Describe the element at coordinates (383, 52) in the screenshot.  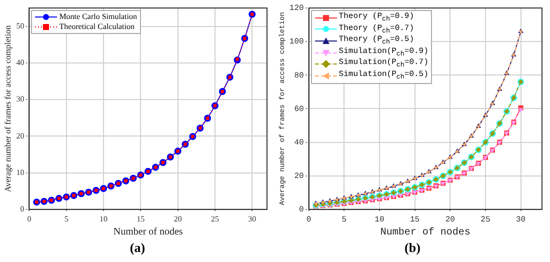
I see `legend-label: Simulation(P$_{ch}$=0.9)` at that location.